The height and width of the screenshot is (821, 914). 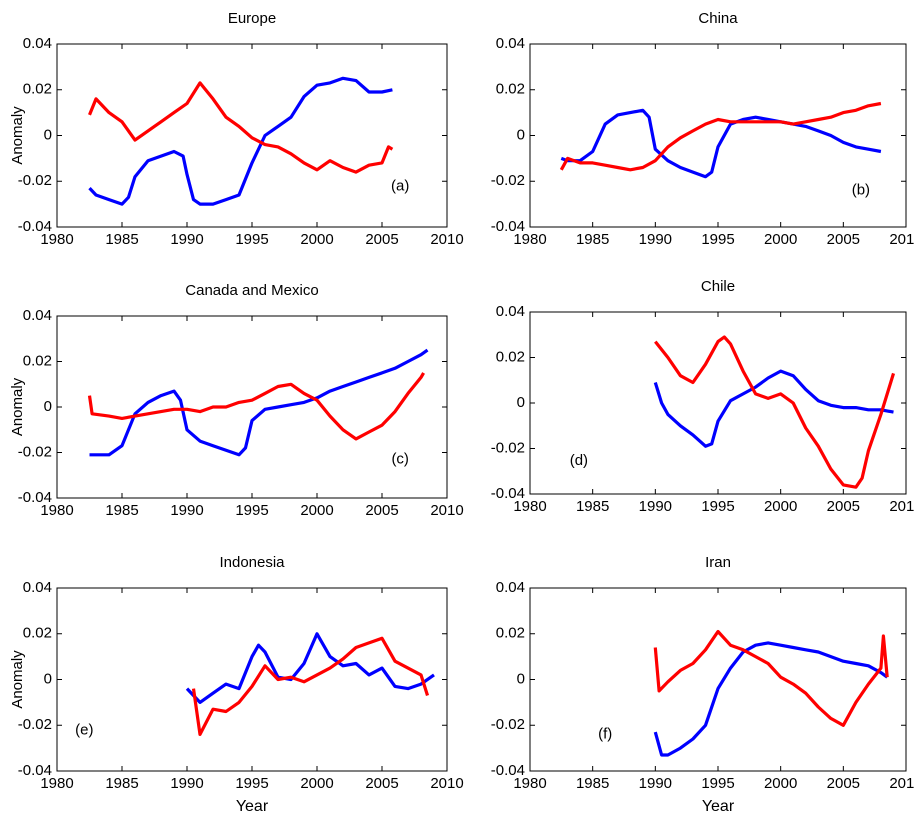 I want to click on panel-annotation: (f), so click(x=605, y=733).